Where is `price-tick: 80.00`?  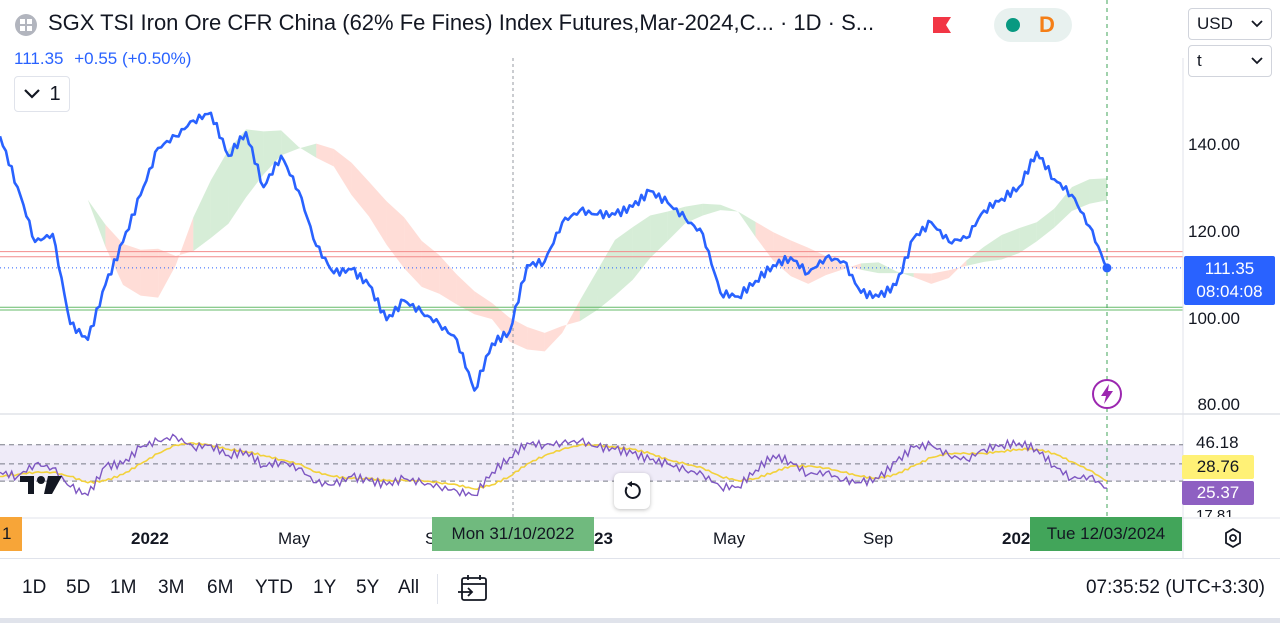 price-tick: 80.00 is located at coordinates (1218, 404).